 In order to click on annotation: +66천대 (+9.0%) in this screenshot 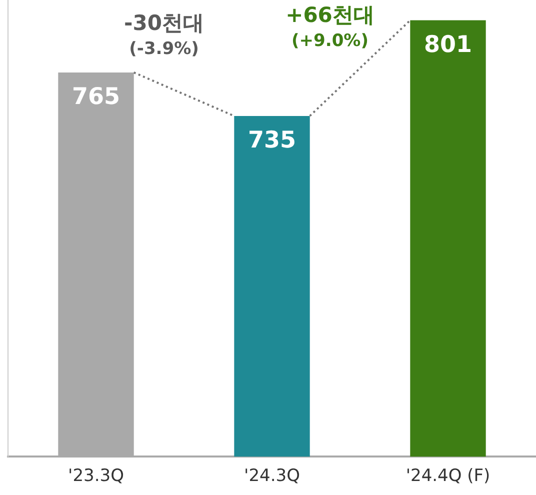, I will do `click(330, 26)`.